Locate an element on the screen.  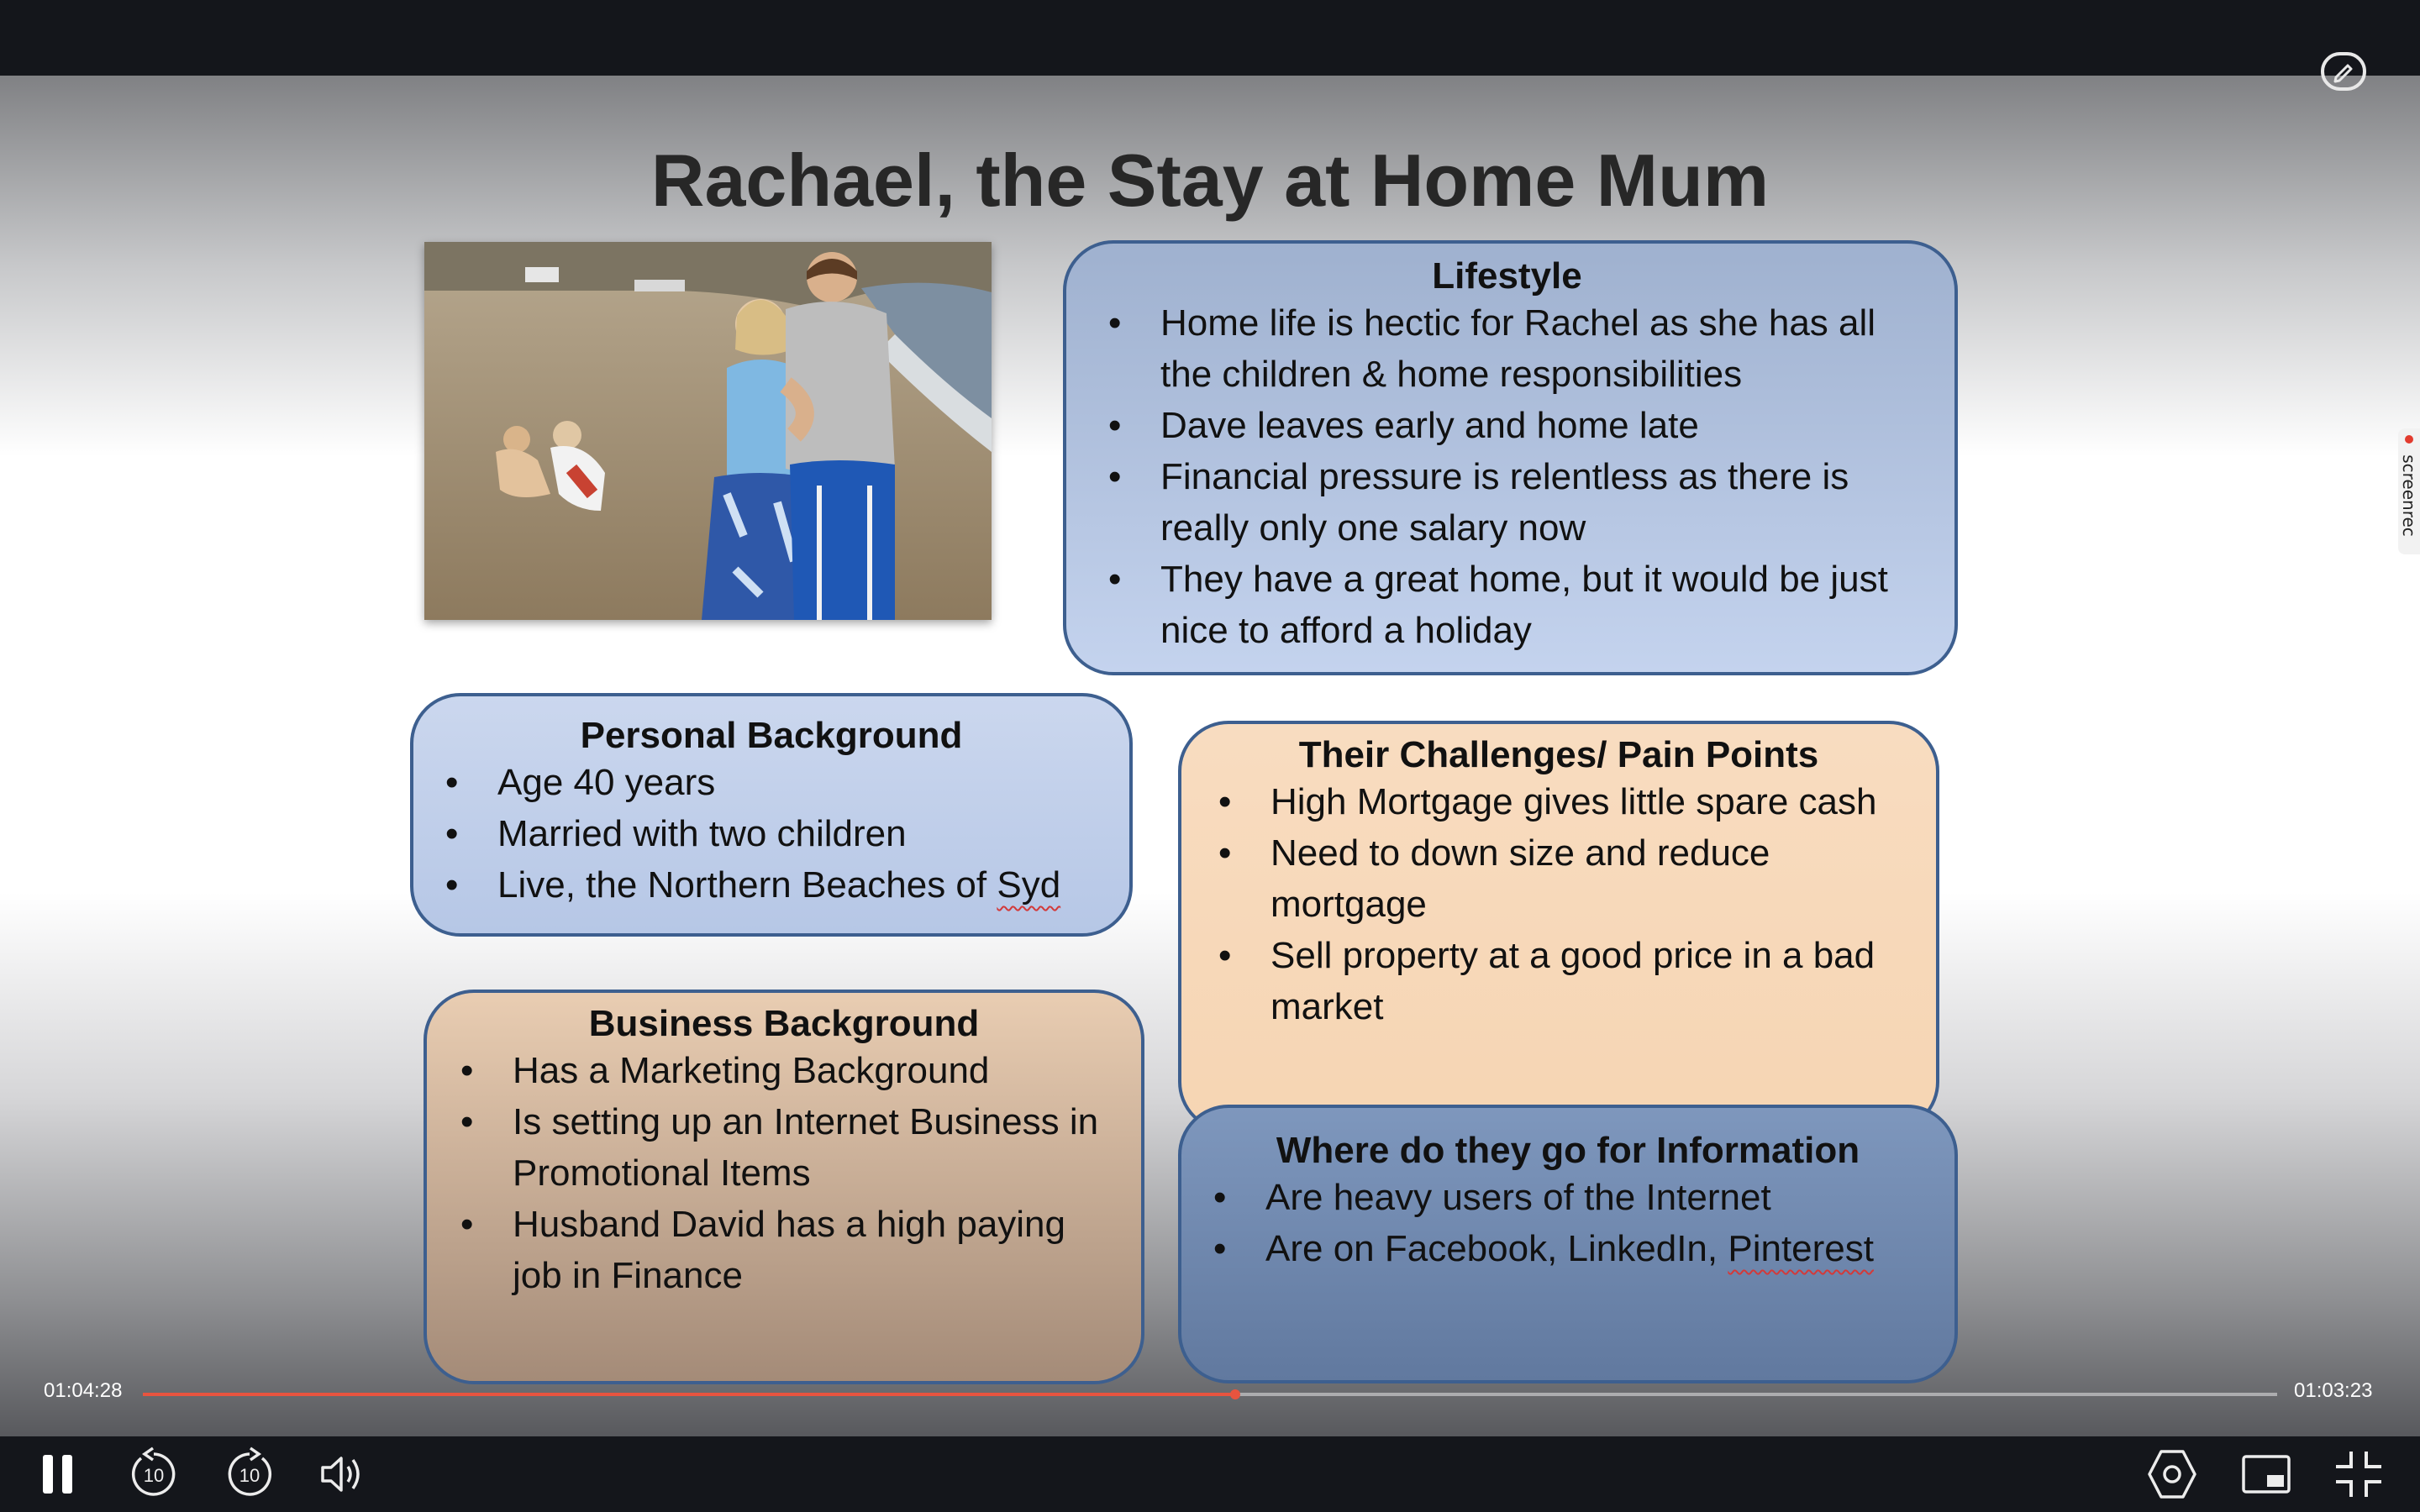
volume-button is located at coordinates (342, 1474).